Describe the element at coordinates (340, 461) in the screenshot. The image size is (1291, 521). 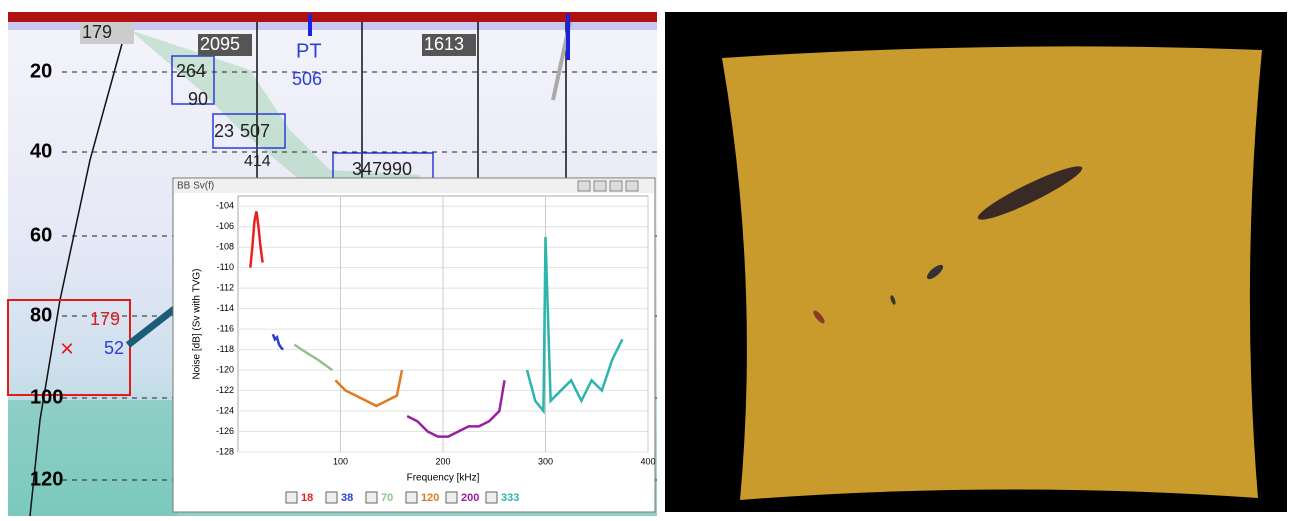
I see `x-tick-label: 100` at that location.